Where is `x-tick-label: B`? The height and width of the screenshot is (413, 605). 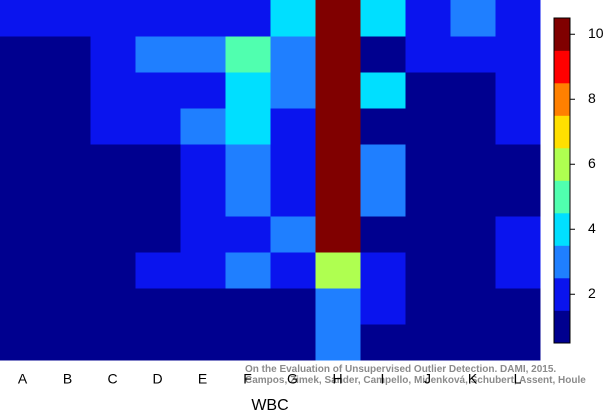 x-tick-label: B is located at coordinates (67, 379).